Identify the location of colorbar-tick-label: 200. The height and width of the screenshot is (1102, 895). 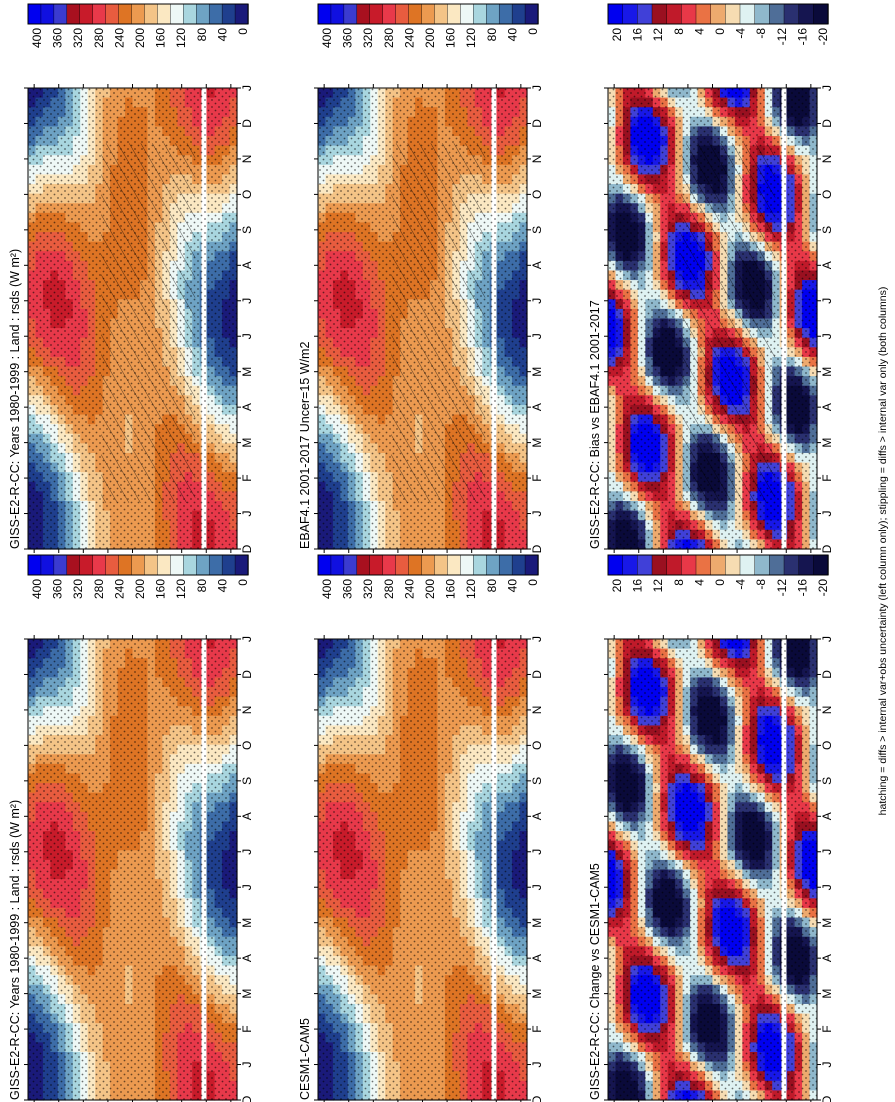
(430, 38).